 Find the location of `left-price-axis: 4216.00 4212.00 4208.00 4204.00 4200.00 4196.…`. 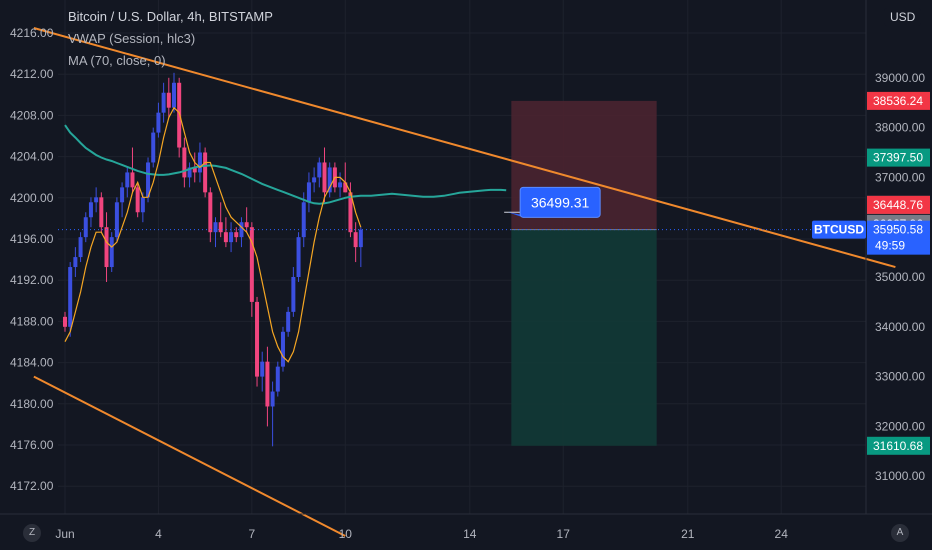

left-price-axis: 4216.00 4212.00 4208.00 4204.00 4200.00 4196.… is located at coordinates (32, 259).